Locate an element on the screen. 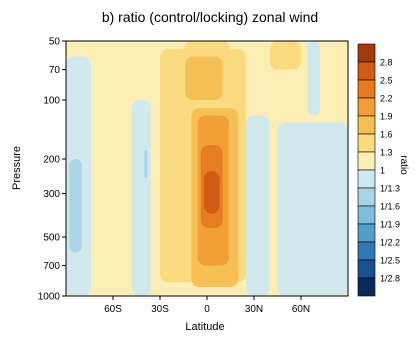  colorbar-tick-label: 1/2.5 is located at coordinates (390, 261).